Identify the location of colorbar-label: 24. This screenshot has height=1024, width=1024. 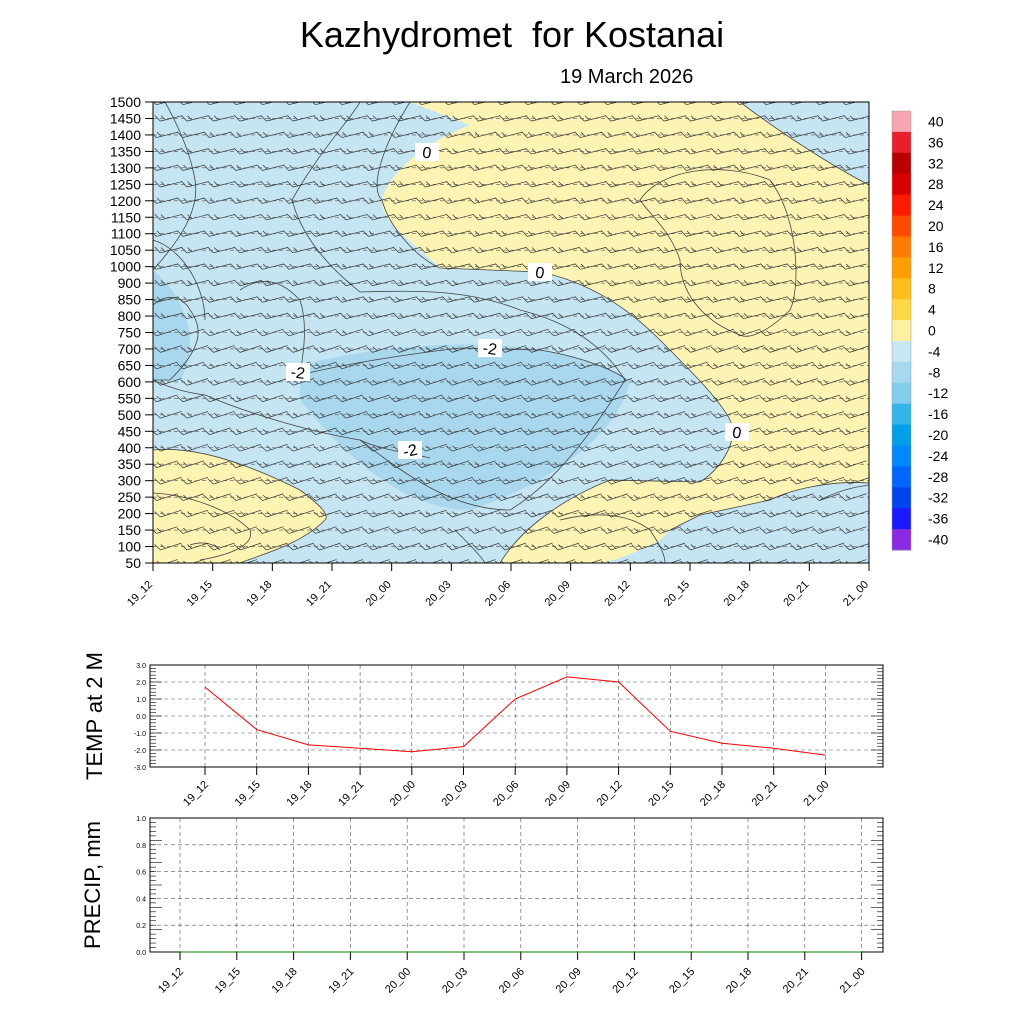
(936, 205).